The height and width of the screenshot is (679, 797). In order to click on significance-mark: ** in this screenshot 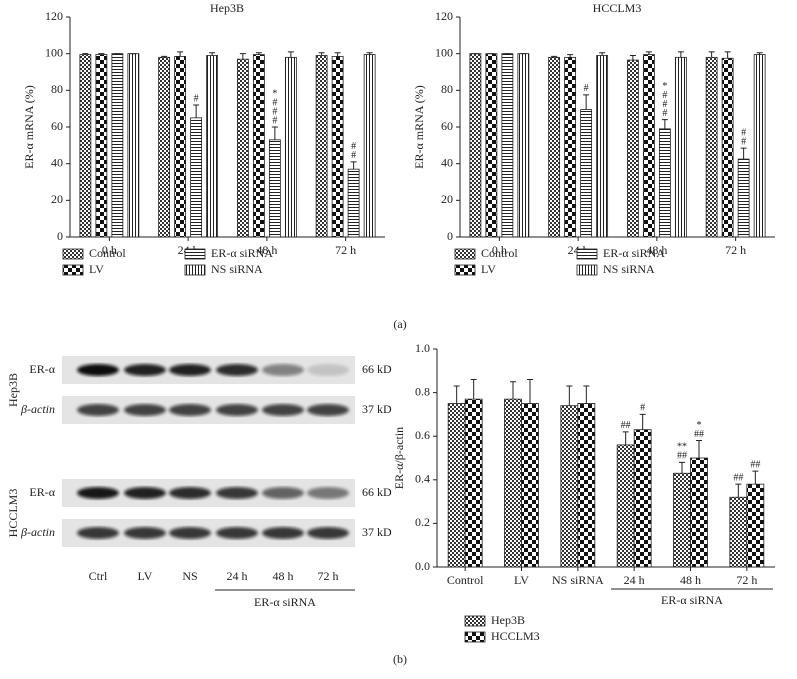, I will do `click(682, 447)`.